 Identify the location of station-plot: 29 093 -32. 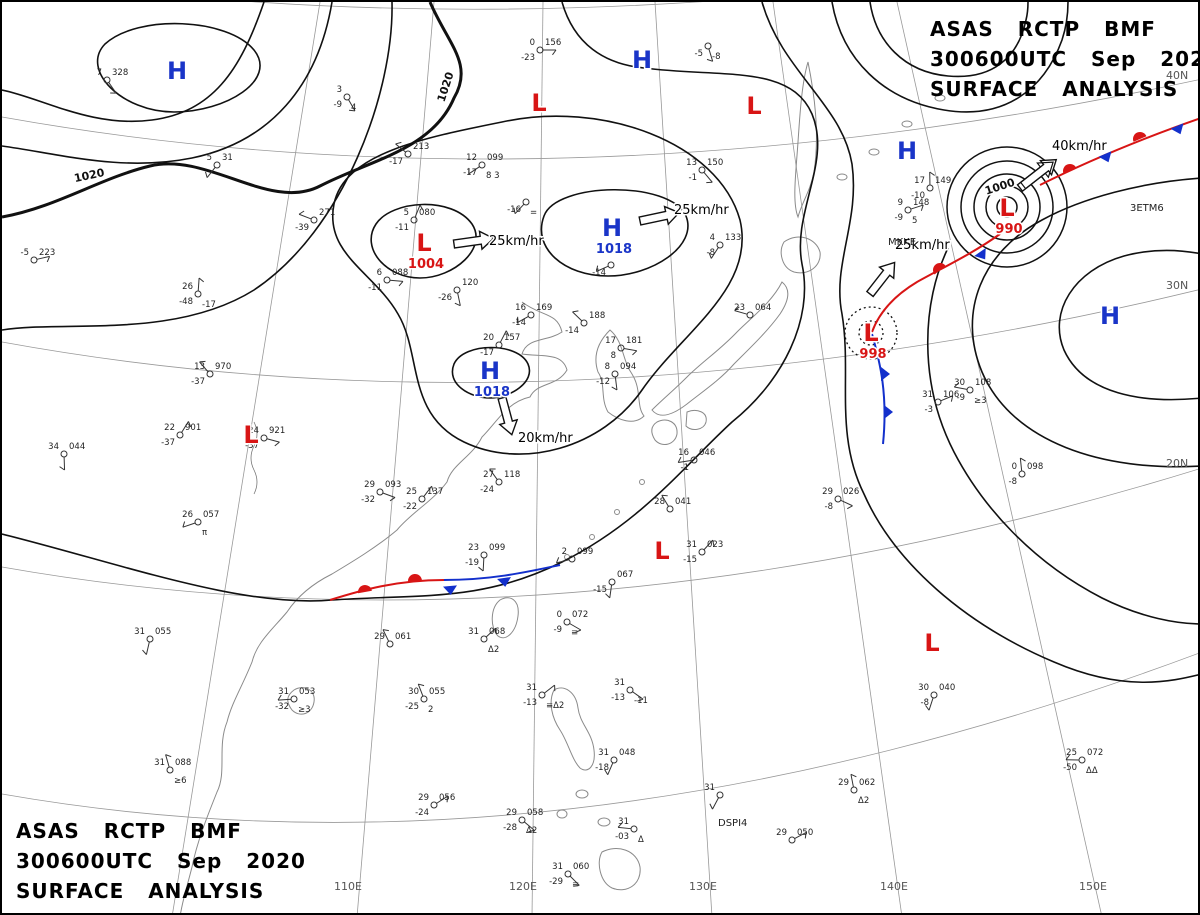
(381, 492).